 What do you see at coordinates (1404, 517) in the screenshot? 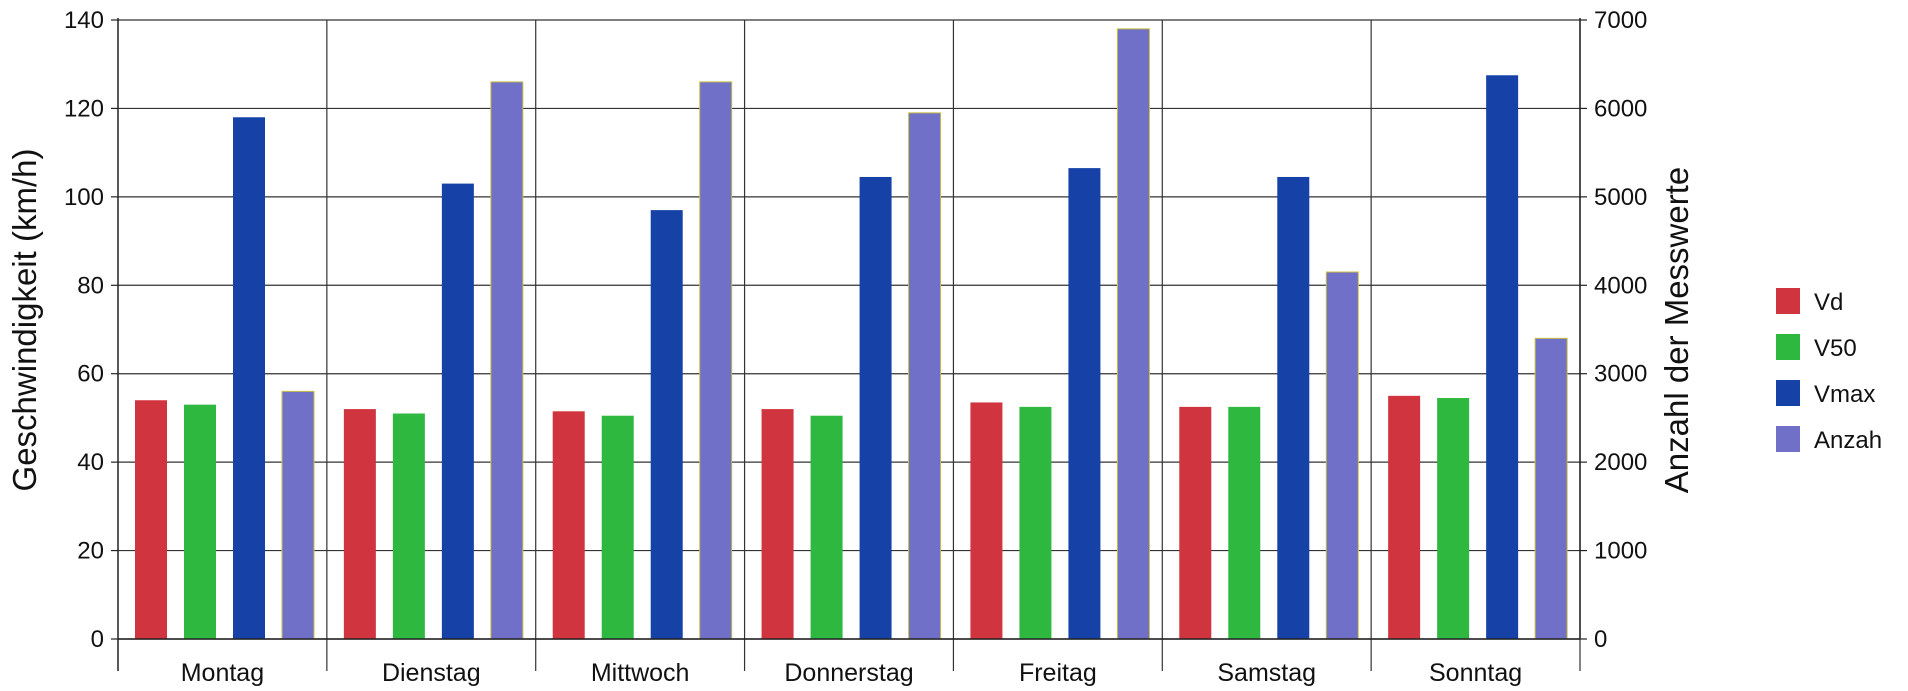
I see `bar-vd-sonntag` at bounding box center [1404, 517].